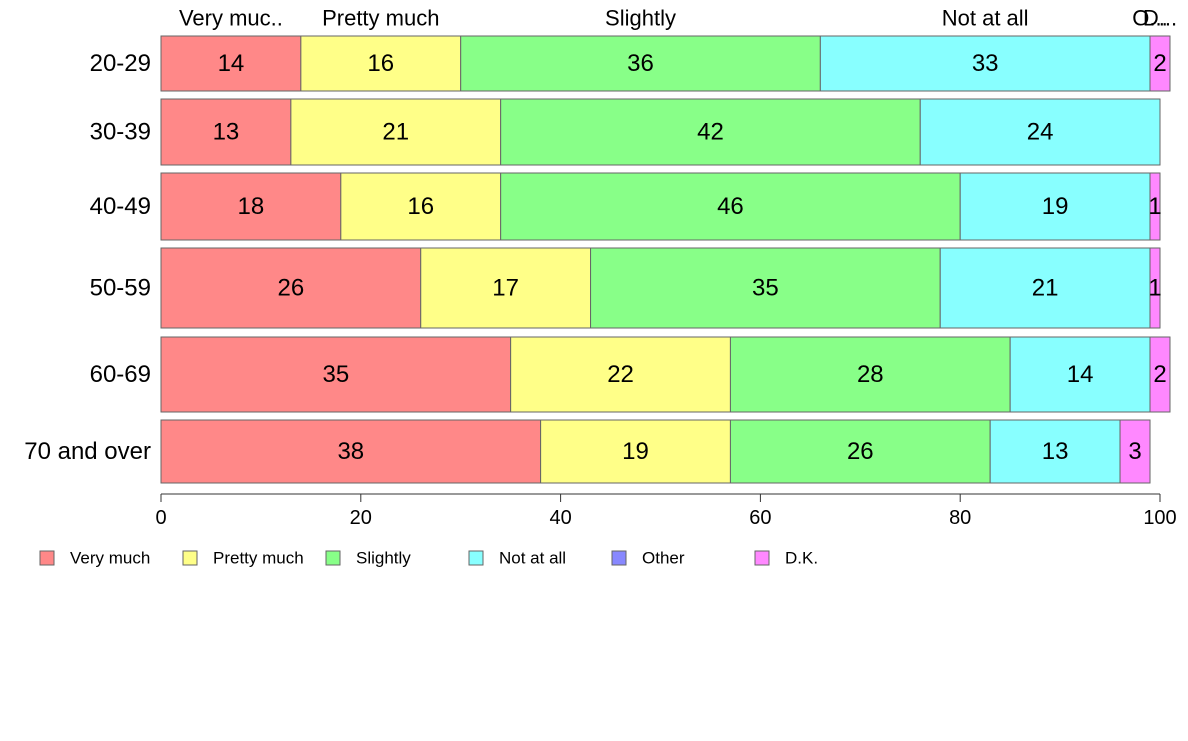 The width and height of the screenshot is (1188, 741). I want to click on category-label: 70 and over, so click(87, 451).